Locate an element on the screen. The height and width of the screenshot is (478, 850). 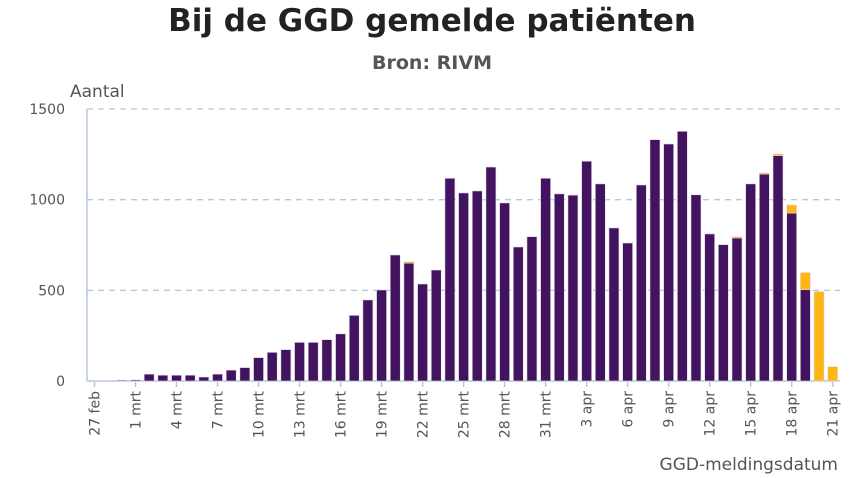
y-tick-label: 1500 is located at coordinates (47, 110).